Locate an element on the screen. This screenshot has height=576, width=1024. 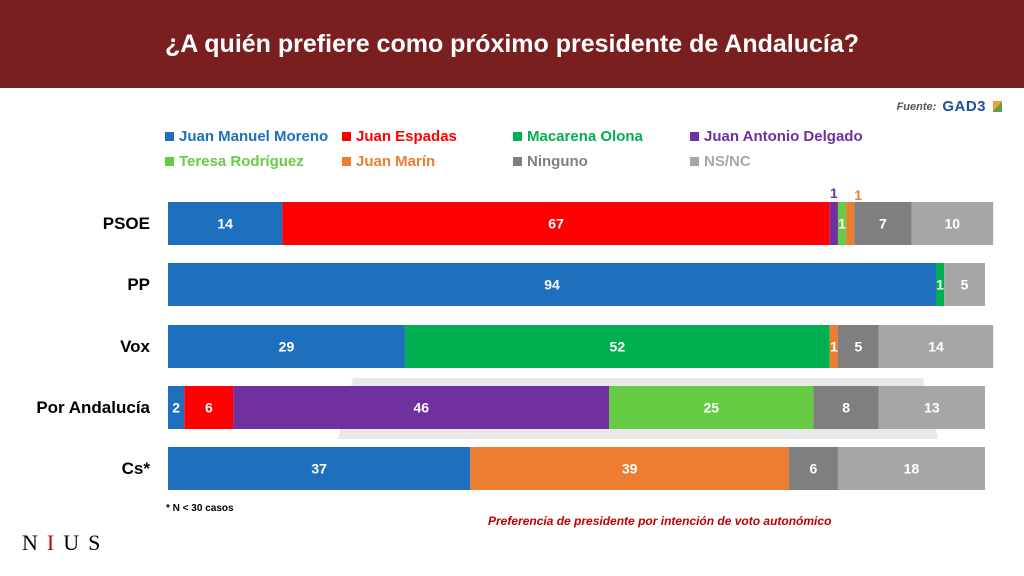
legend-item: Juan Espadas is located at coordinates (399, 136).